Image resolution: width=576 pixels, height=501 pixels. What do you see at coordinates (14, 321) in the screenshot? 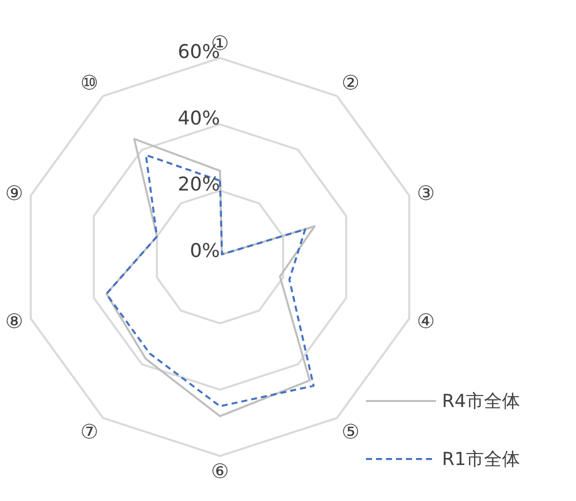
I see `spoke-label: ⑧` at bounding box center [14, 321].